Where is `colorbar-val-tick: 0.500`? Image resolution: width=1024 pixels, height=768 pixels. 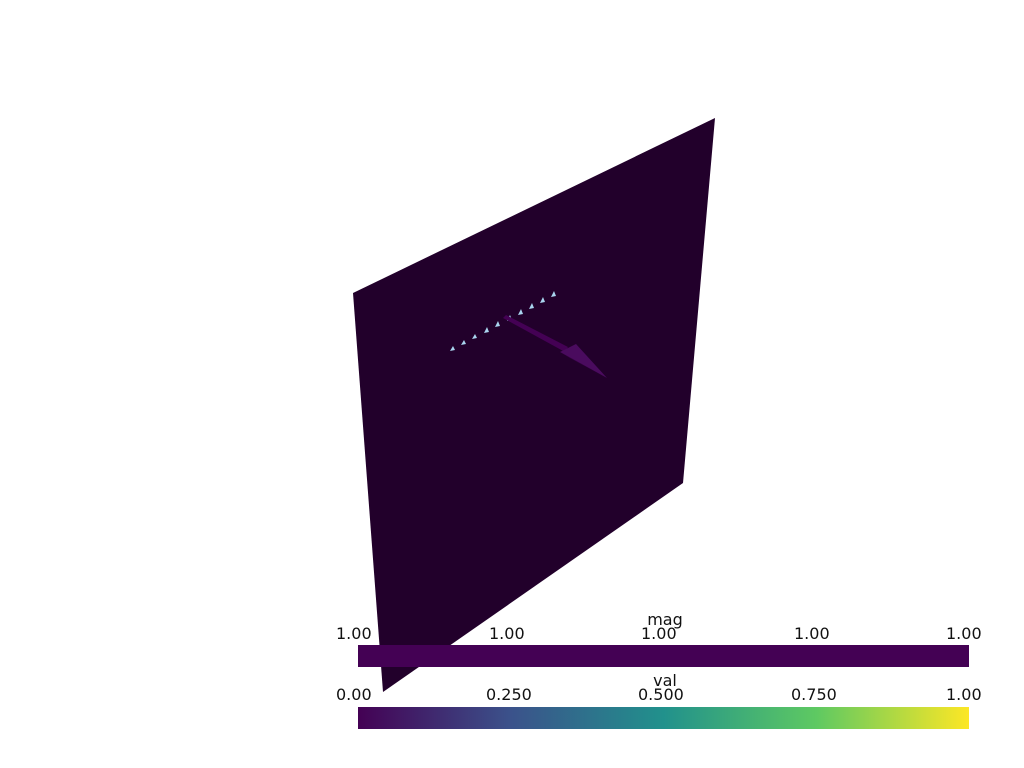
colorbar-val-tick: 0.500 is located at coordinates (661, 694).